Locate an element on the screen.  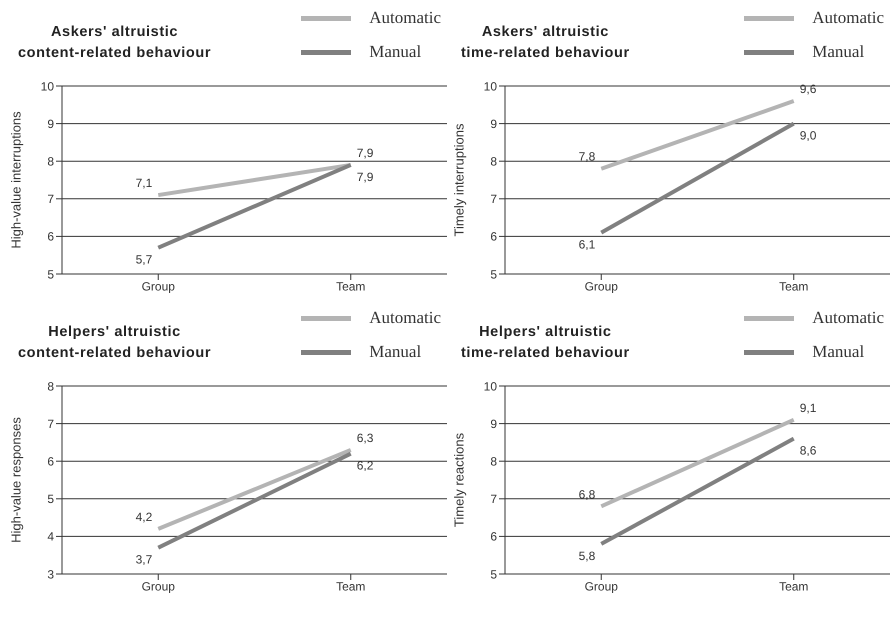
data-label: 9,0 is located at coordinates (808, 135).